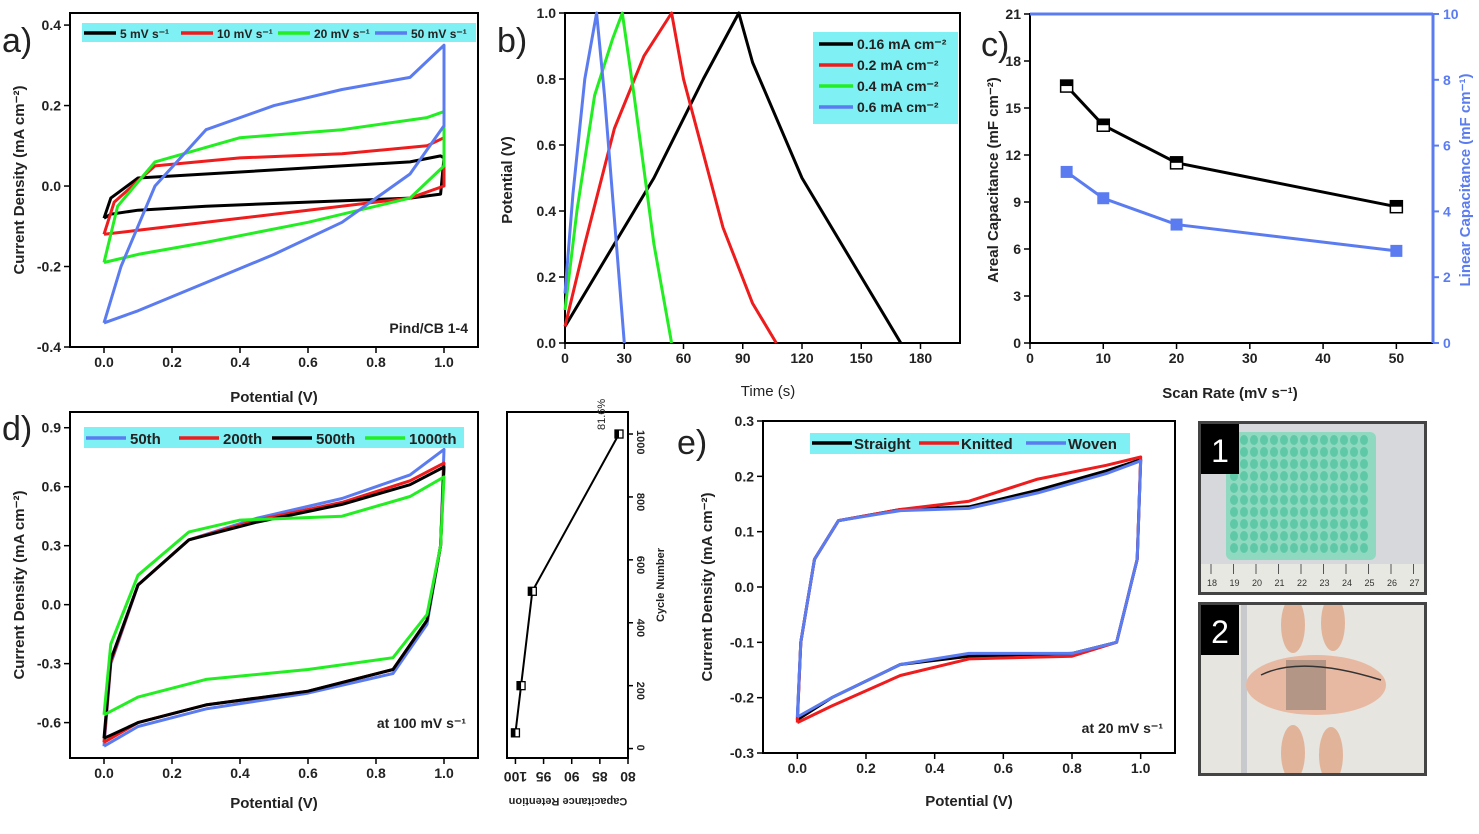 The height and width of the screenshot is (834, 1479). Describe the element at coordinates (661, 584) in the screenshot. I see `y-axis-label: Cycle Number` at that location.